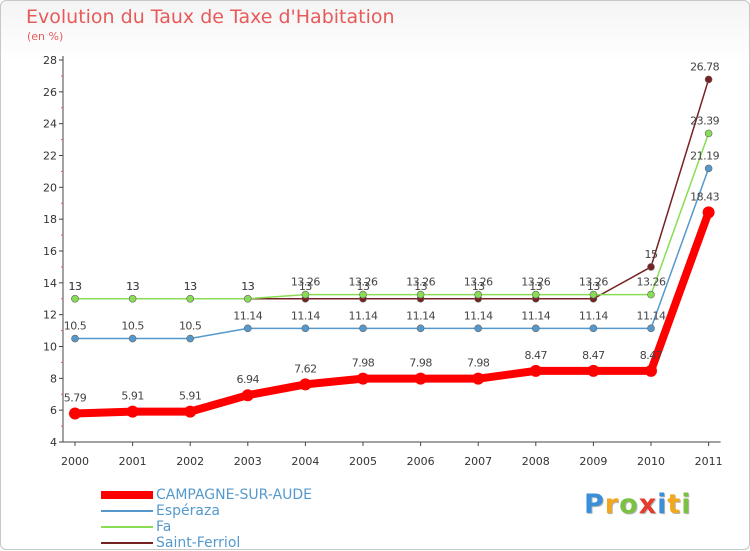  I want to click on logo-letter: r, so click(612, 504).